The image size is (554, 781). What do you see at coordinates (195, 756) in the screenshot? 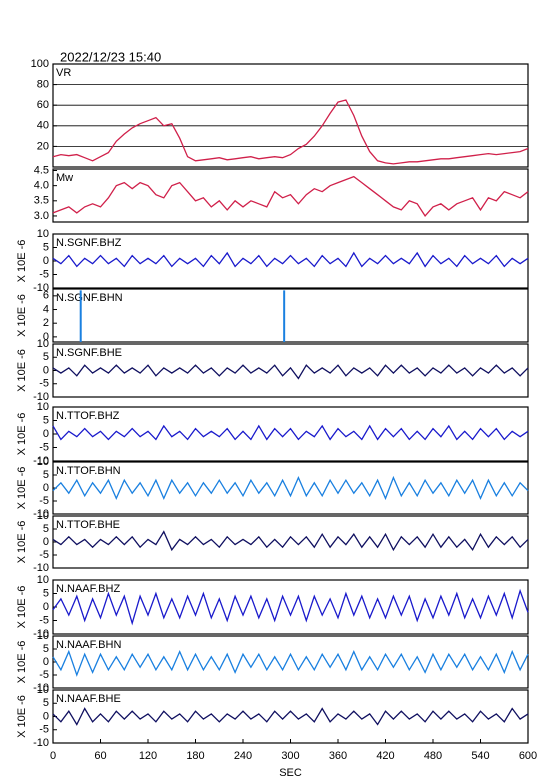
I see `x-tick-label: 180` at bounding box center [195, 756].